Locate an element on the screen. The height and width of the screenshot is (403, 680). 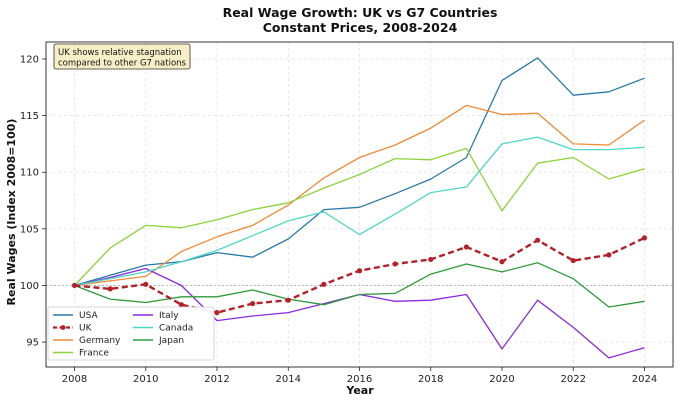
y-axis-label: Real Wages (Index 2008=100) is located at coordinates (11, 212).